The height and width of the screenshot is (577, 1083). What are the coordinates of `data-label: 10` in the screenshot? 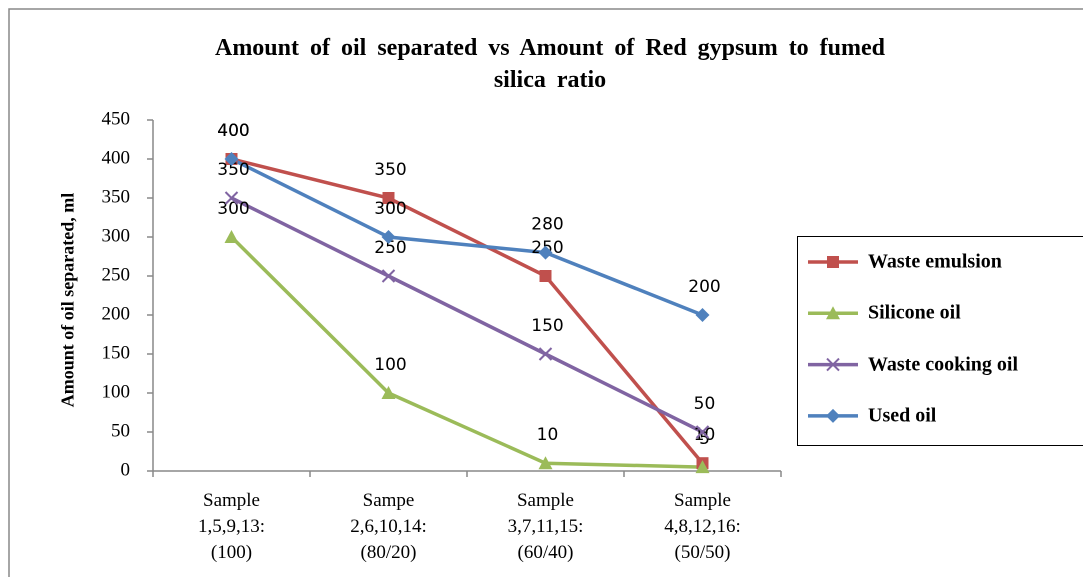 It's located at (548, 435).